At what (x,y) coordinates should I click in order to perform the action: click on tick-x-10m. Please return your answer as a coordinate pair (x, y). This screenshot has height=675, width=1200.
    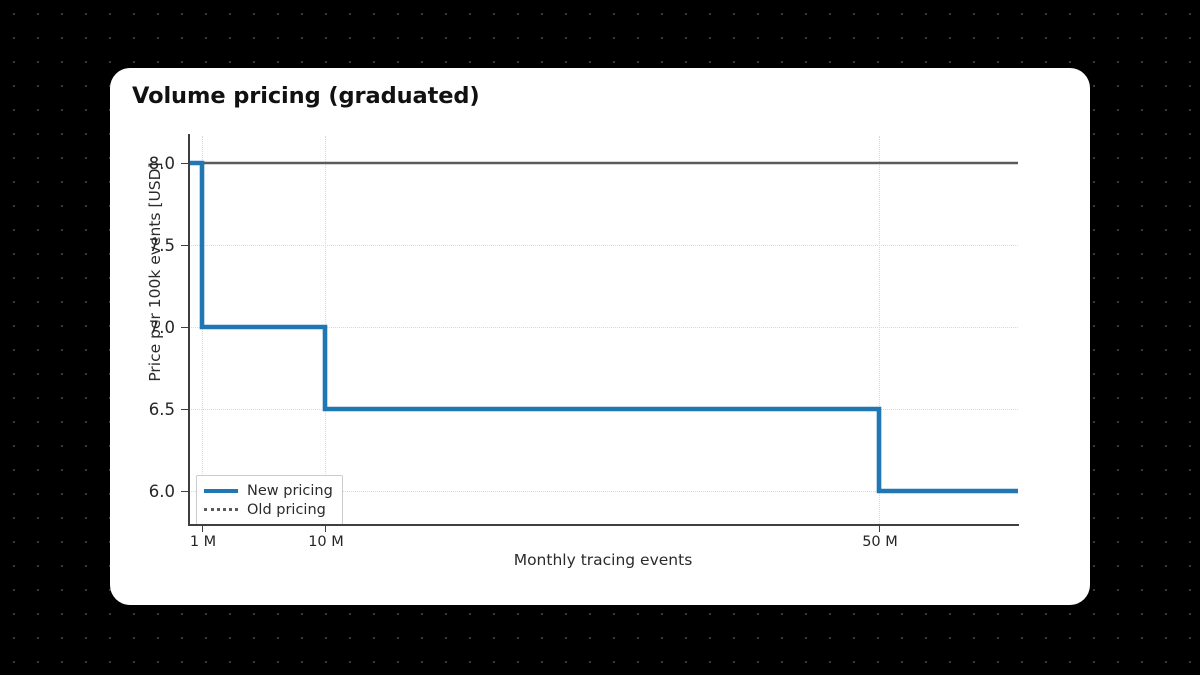
    Looking at the image, I should click on (326, 528).